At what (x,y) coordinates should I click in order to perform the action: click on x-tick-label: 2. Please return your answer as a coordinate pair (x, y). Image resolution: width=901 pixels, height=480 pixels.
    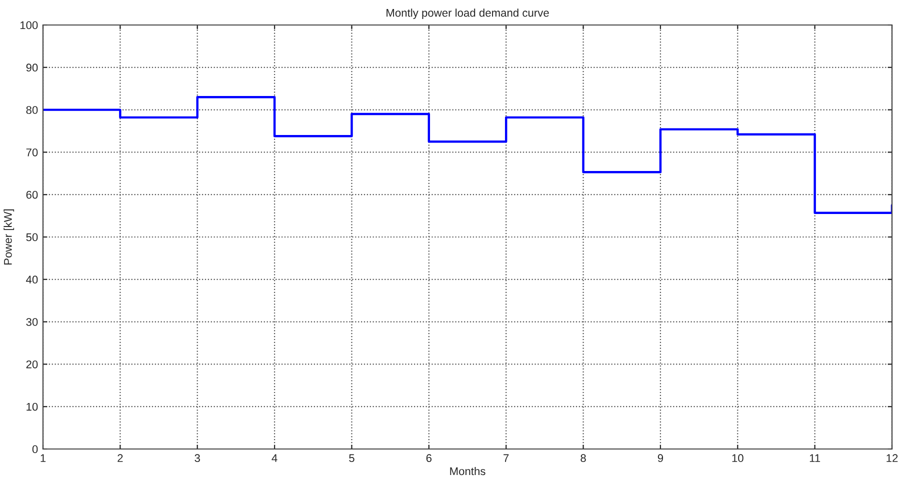
    Looking at the image, I should click on (120, 458).